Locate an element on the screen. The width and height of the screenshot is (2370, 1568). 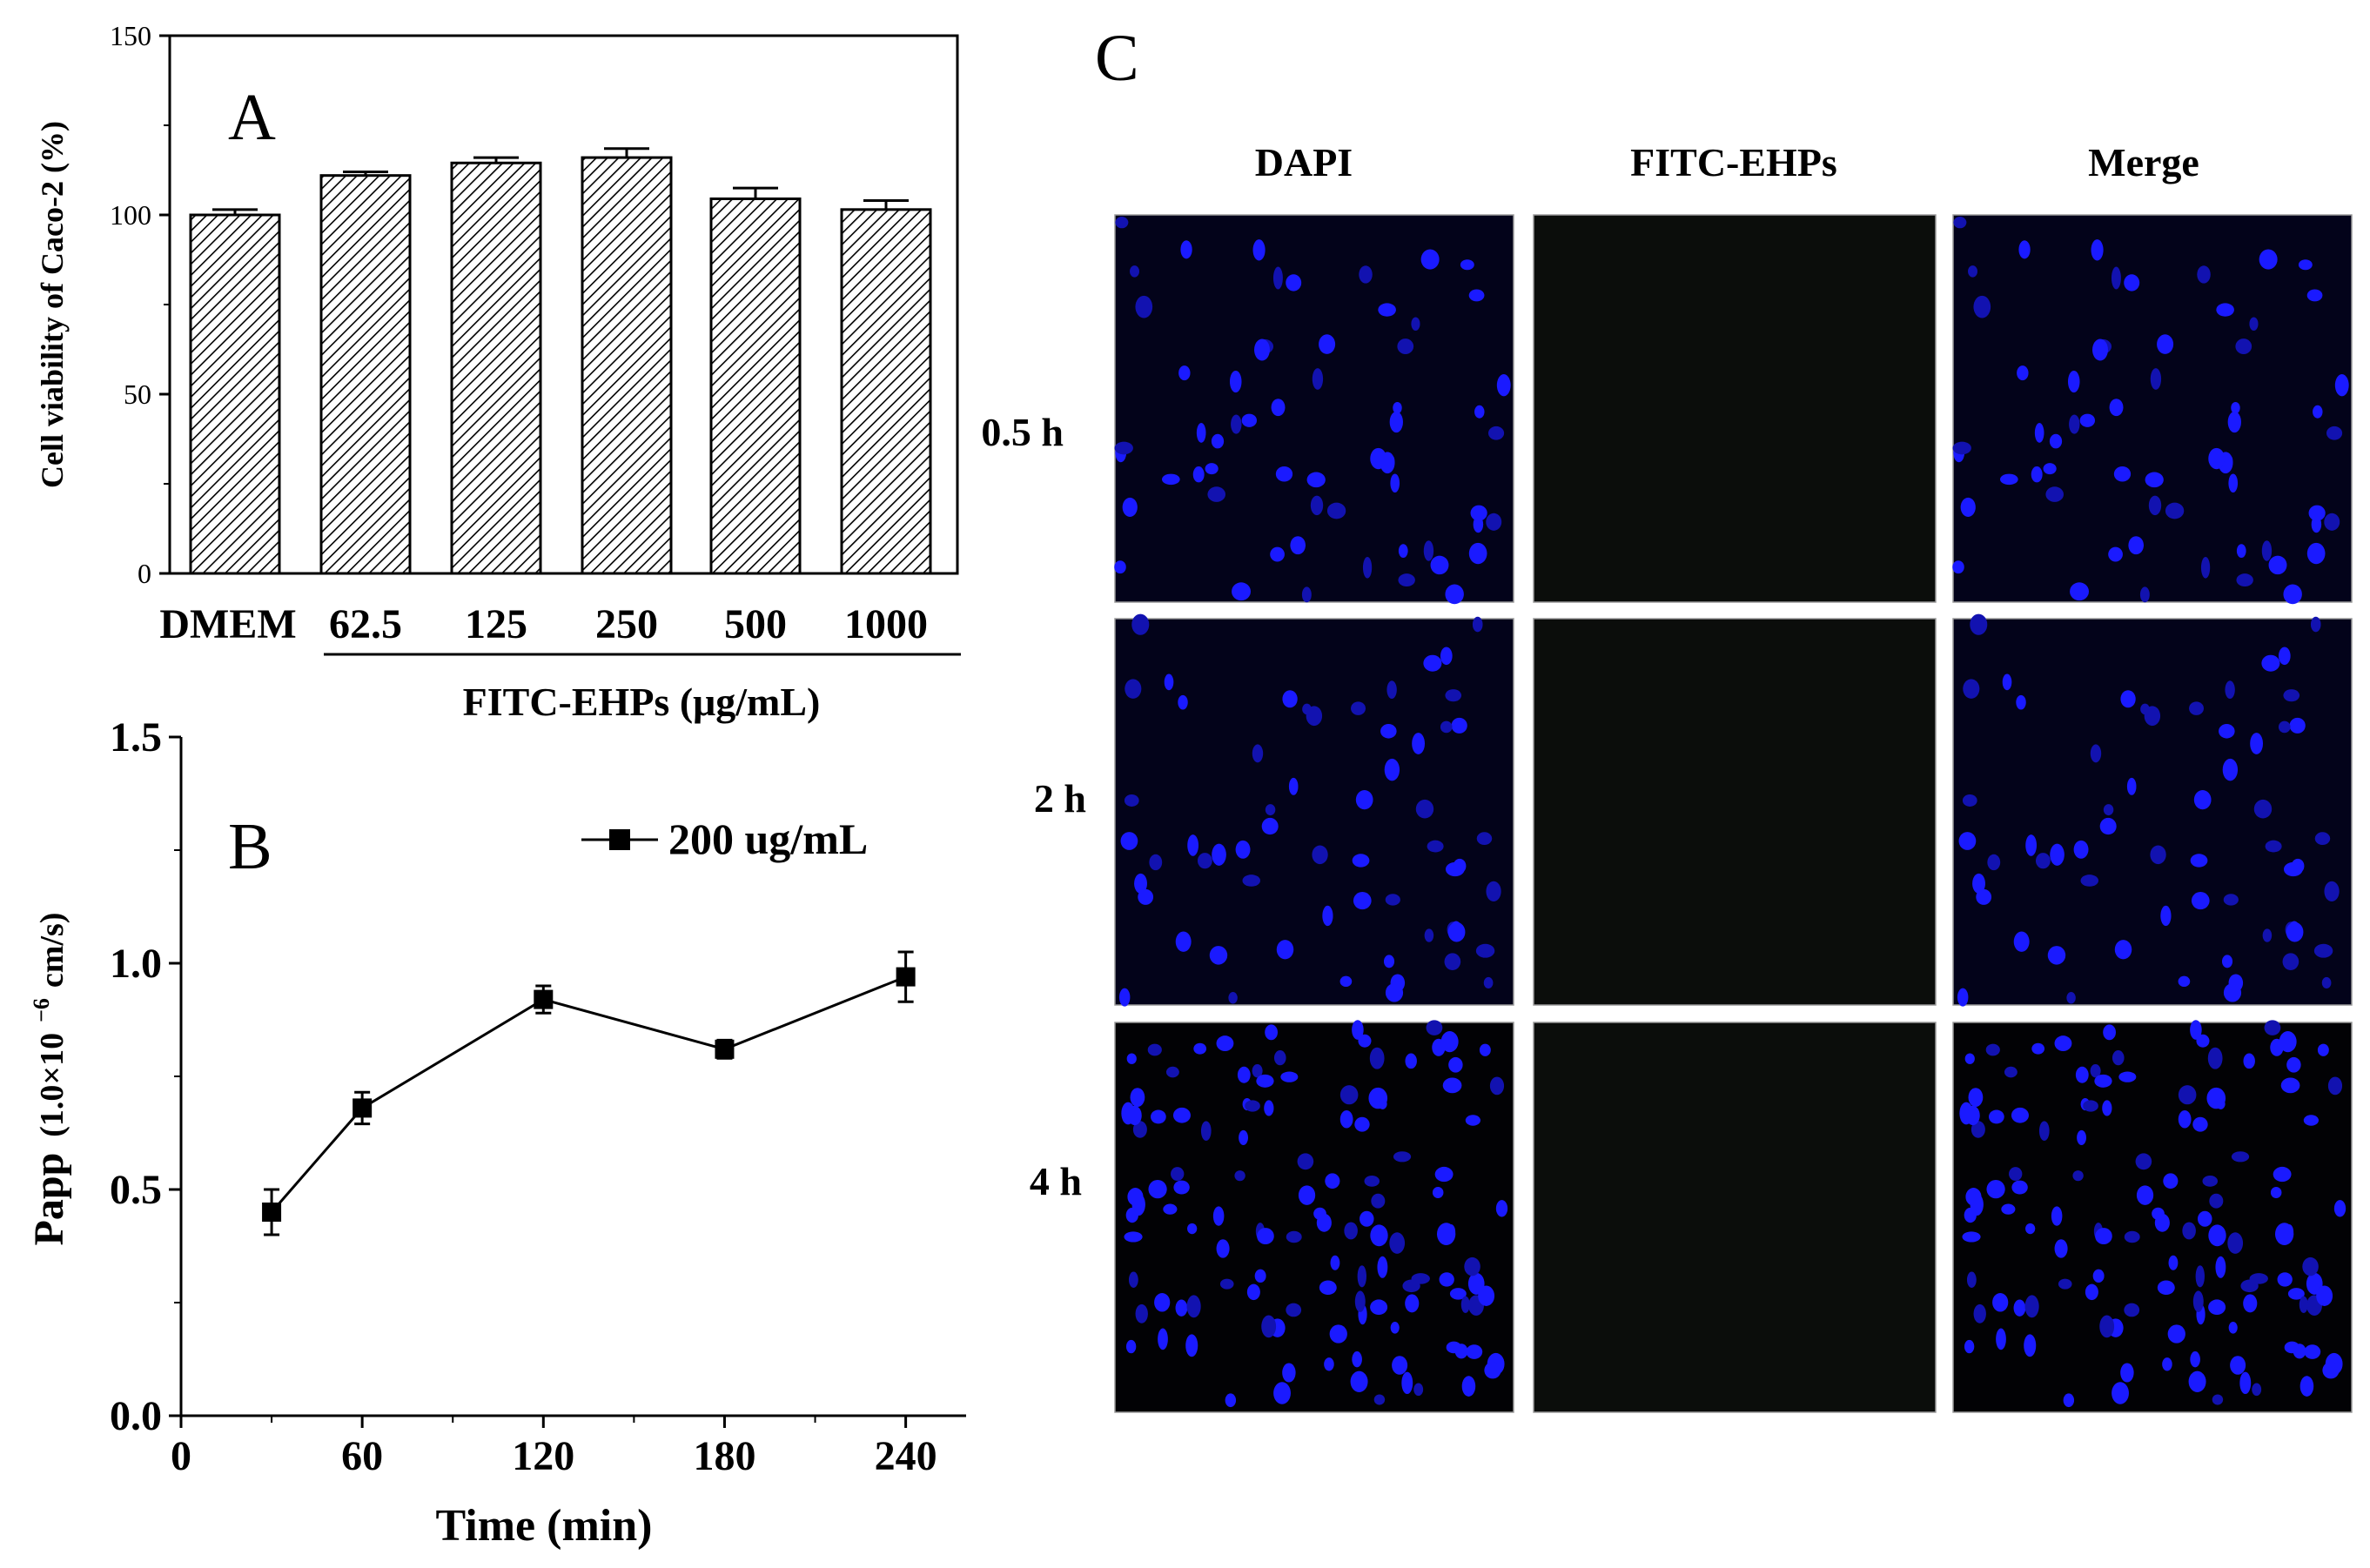
panel-b-x-tick-label: 60 is located at coordinates (362, 1456).